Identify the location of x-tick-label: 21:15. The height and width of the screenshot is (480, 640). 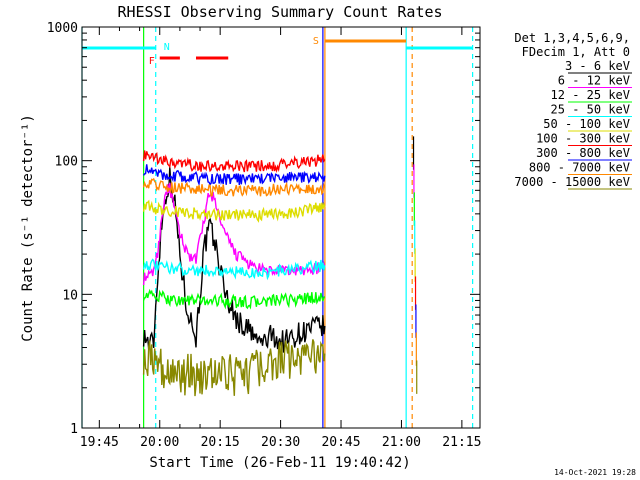
(461, 442).